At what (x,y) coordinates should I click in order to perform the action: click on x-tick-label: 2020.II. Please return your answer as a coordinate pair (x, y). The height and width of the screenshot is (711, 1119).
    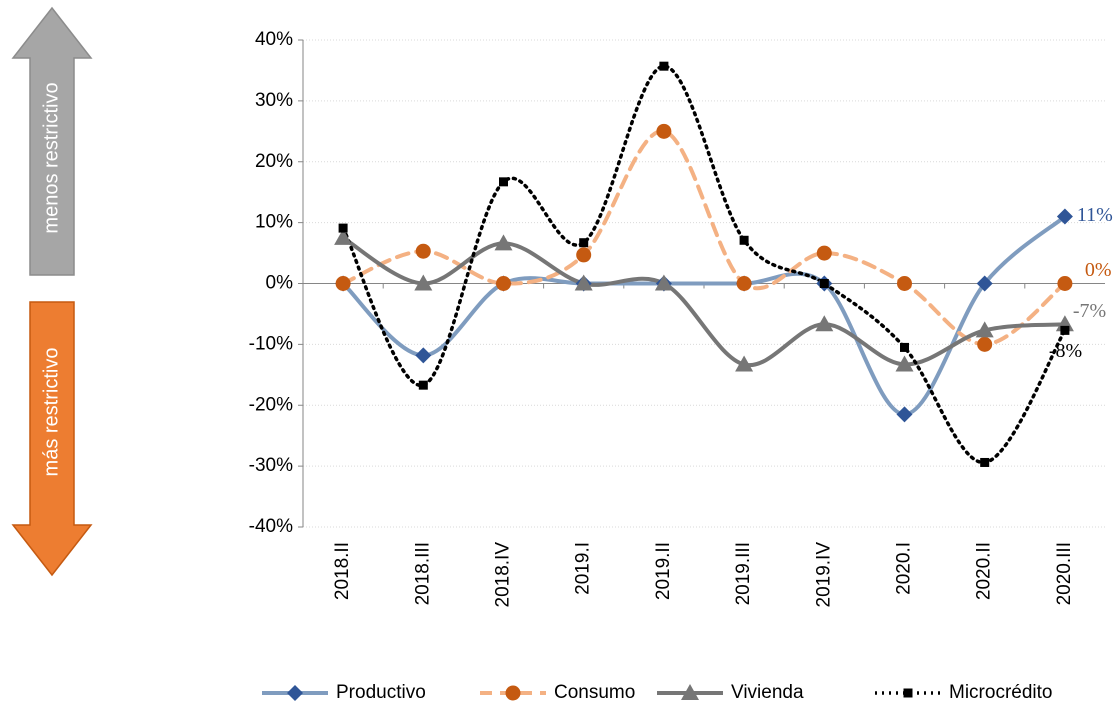
    Looking at the image, I should click on (984, 571).